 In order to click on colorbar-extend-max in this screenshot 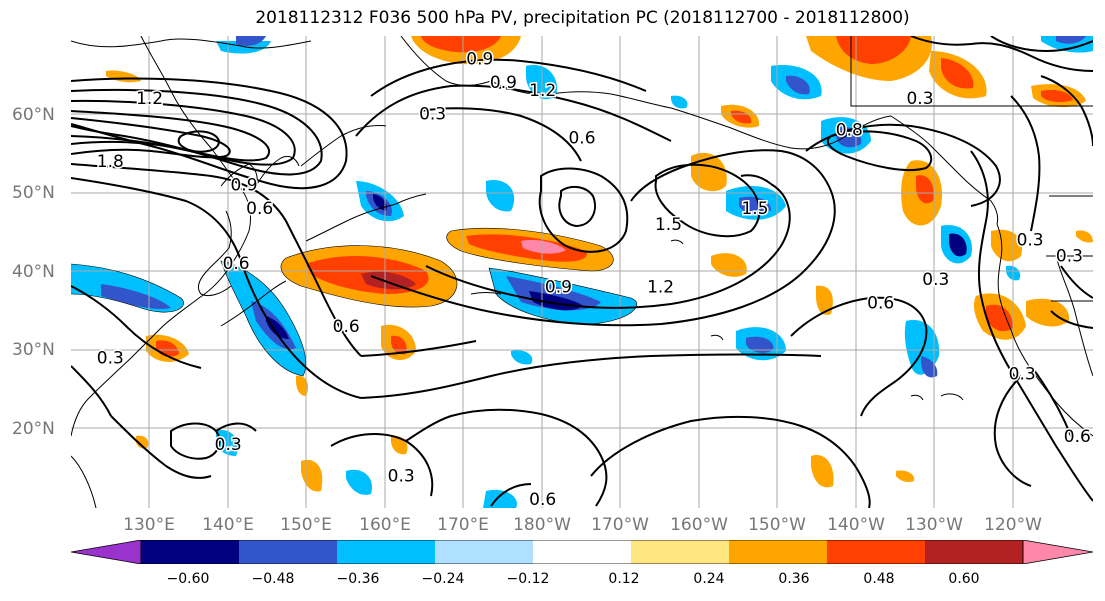, I will do `click(1057, 552)`.